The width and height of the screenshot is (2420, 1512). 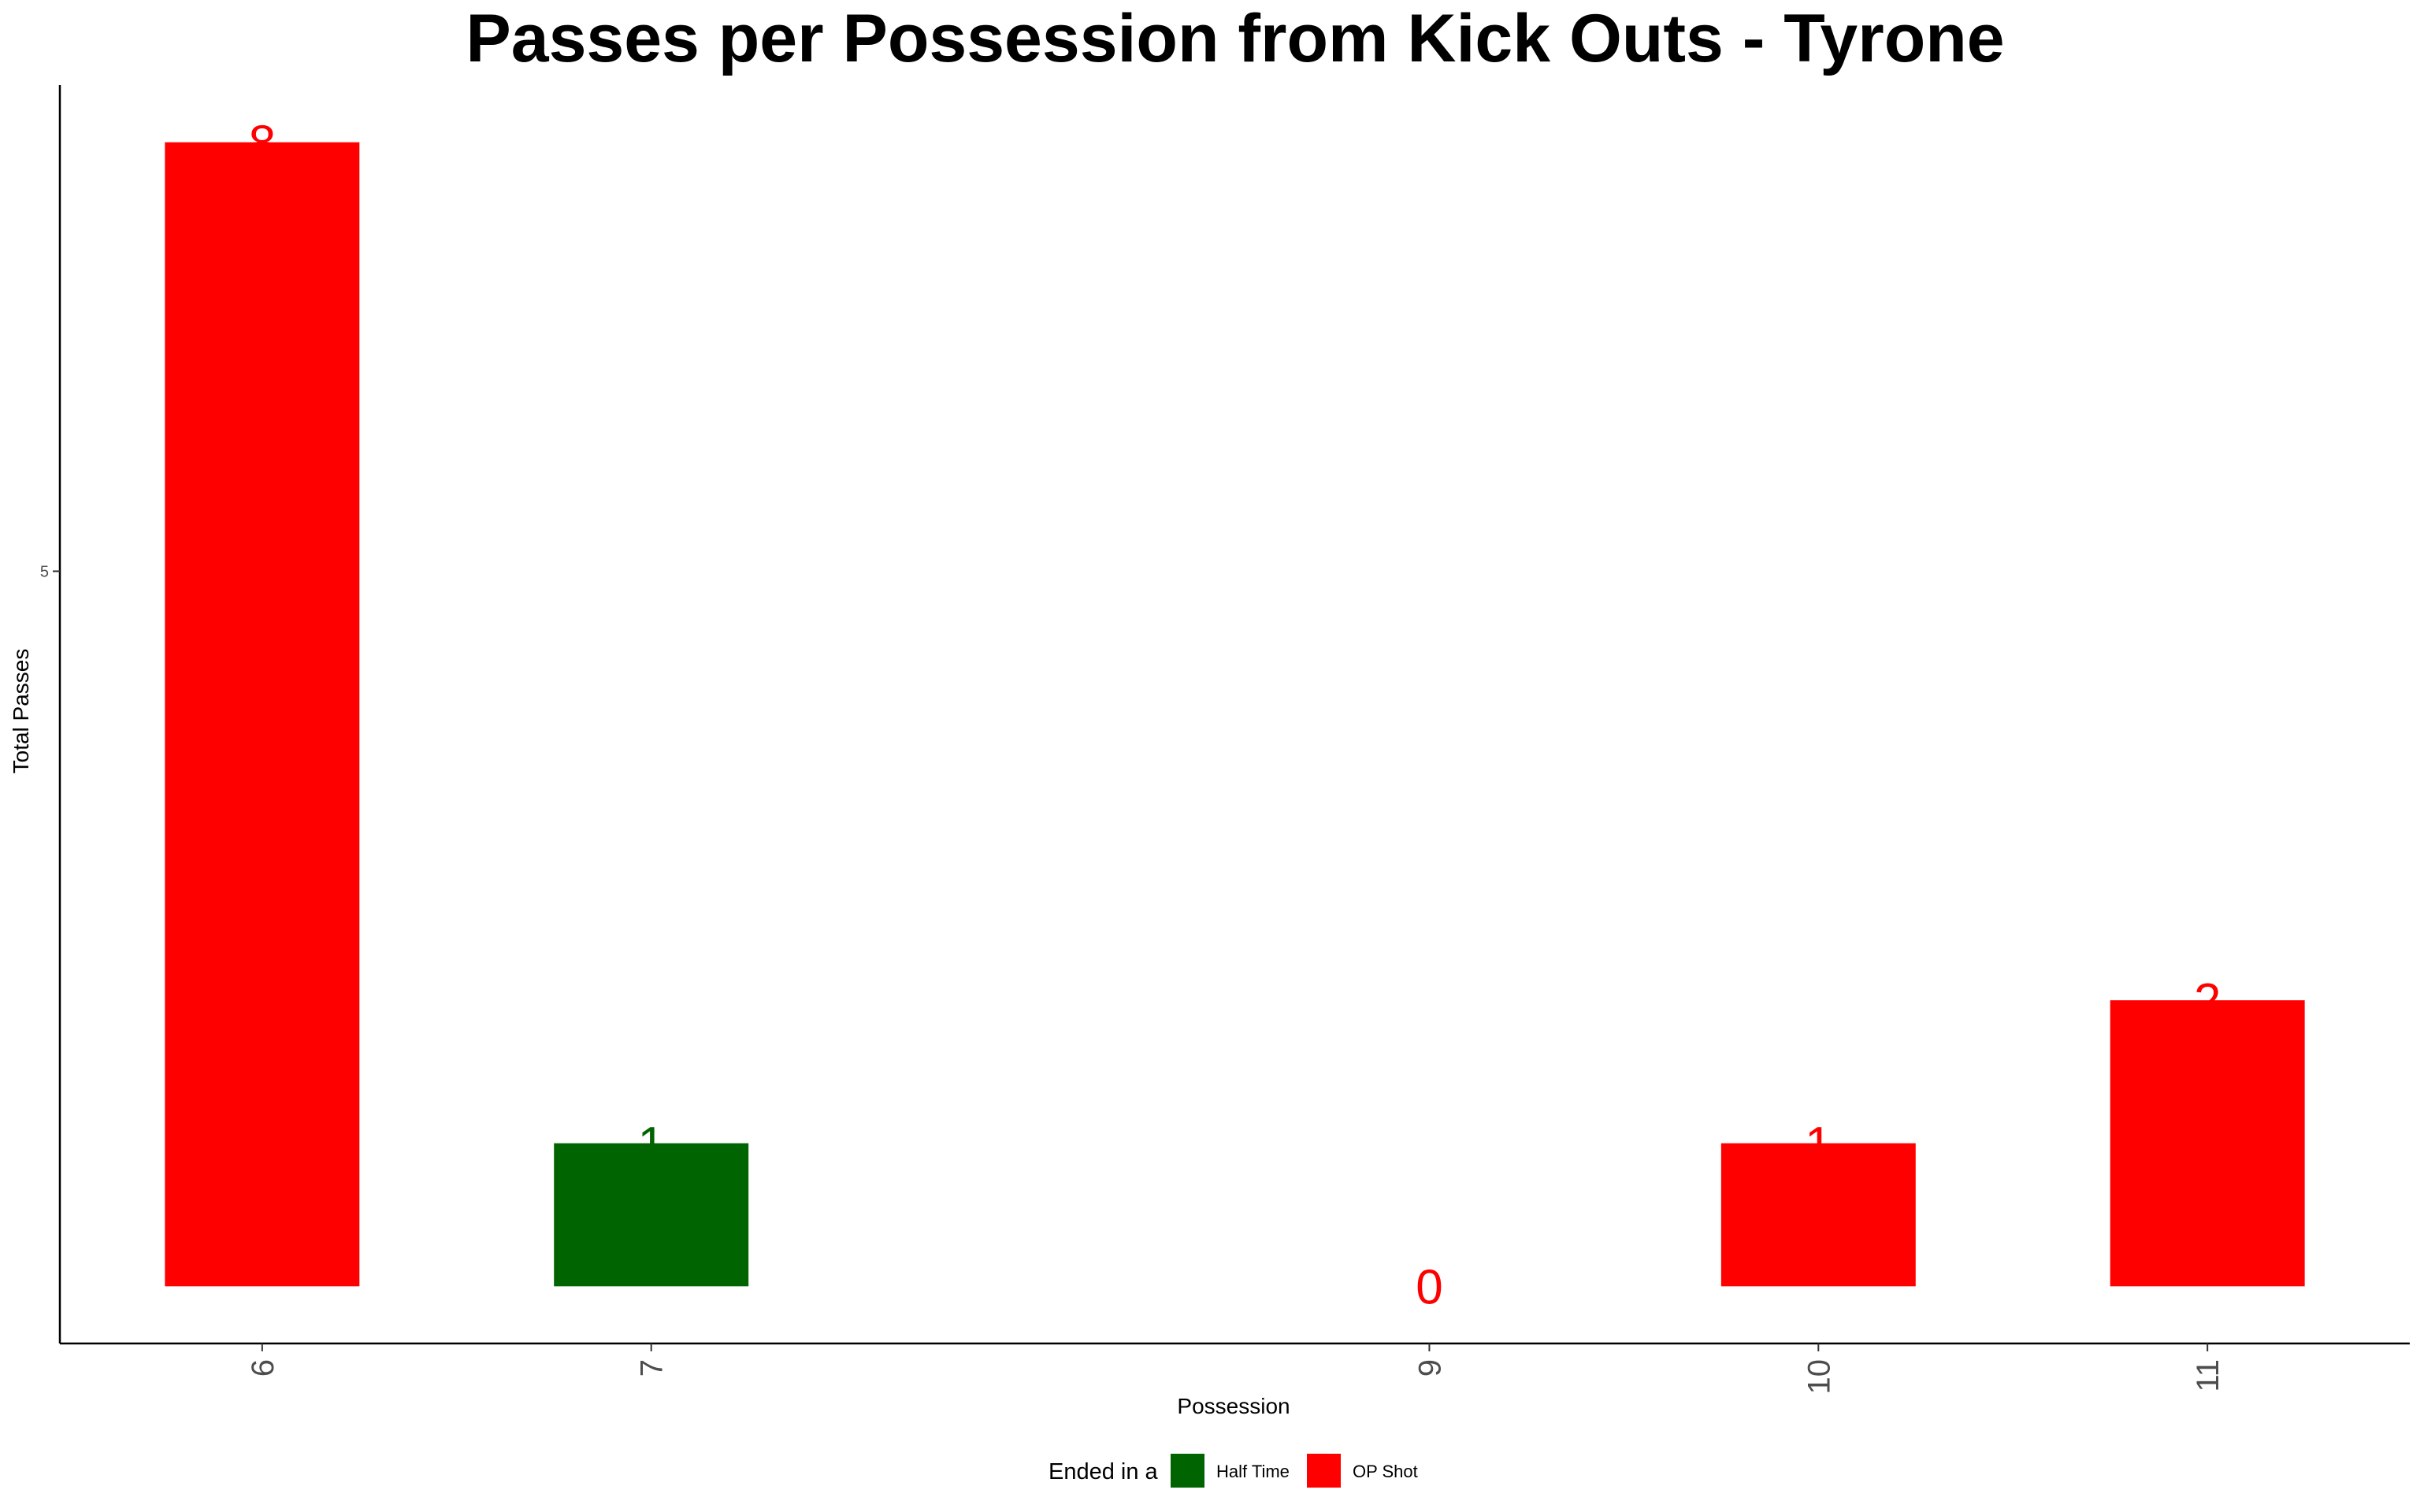 What do you see at coordinates (1429, 1368) in the screenshot?
I see `x-tick-label: 9` at bounding box center [1429, 1368].